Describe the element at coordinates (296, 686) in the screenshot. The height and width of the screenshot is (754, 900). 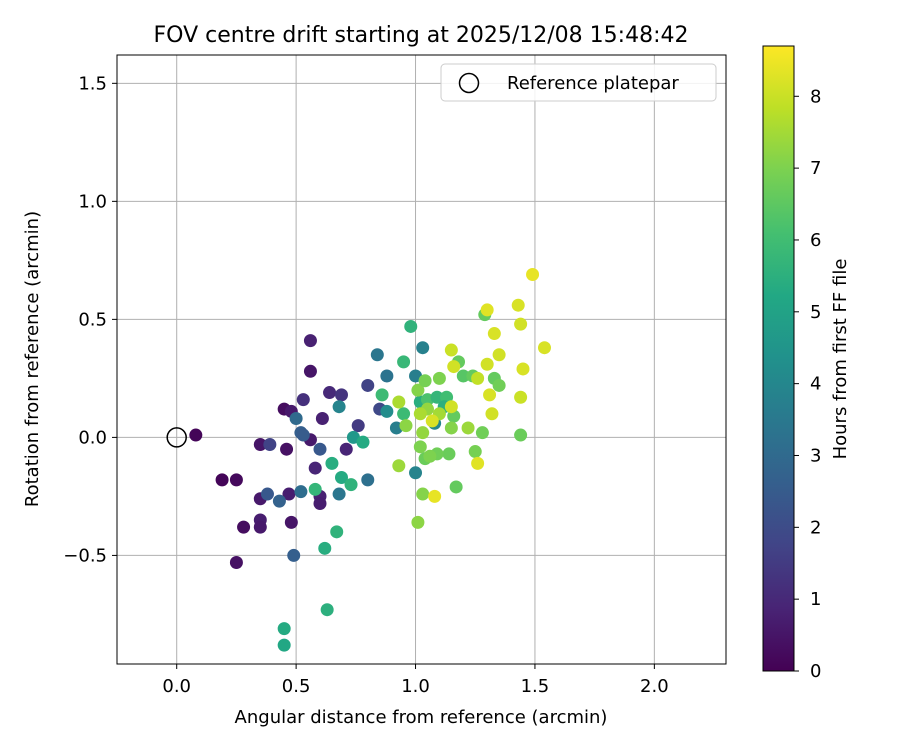
I see `x-tick-label: 0.5` at that location.